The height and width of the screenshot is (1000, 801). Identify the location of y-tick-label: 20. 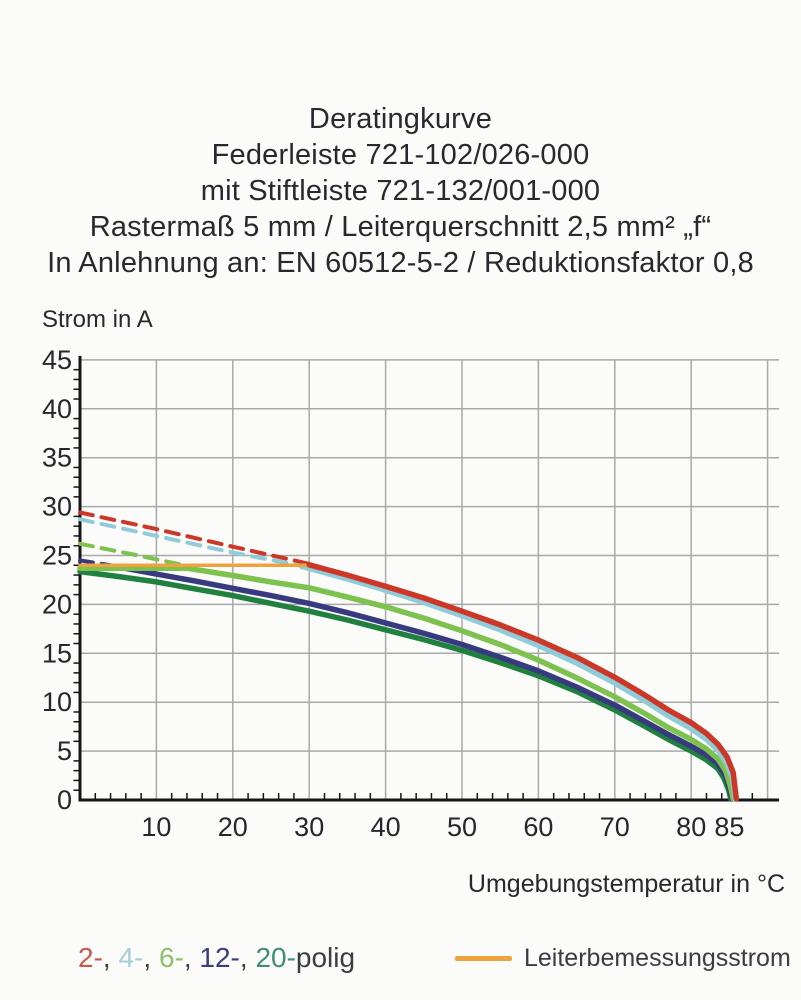
(57, 604).